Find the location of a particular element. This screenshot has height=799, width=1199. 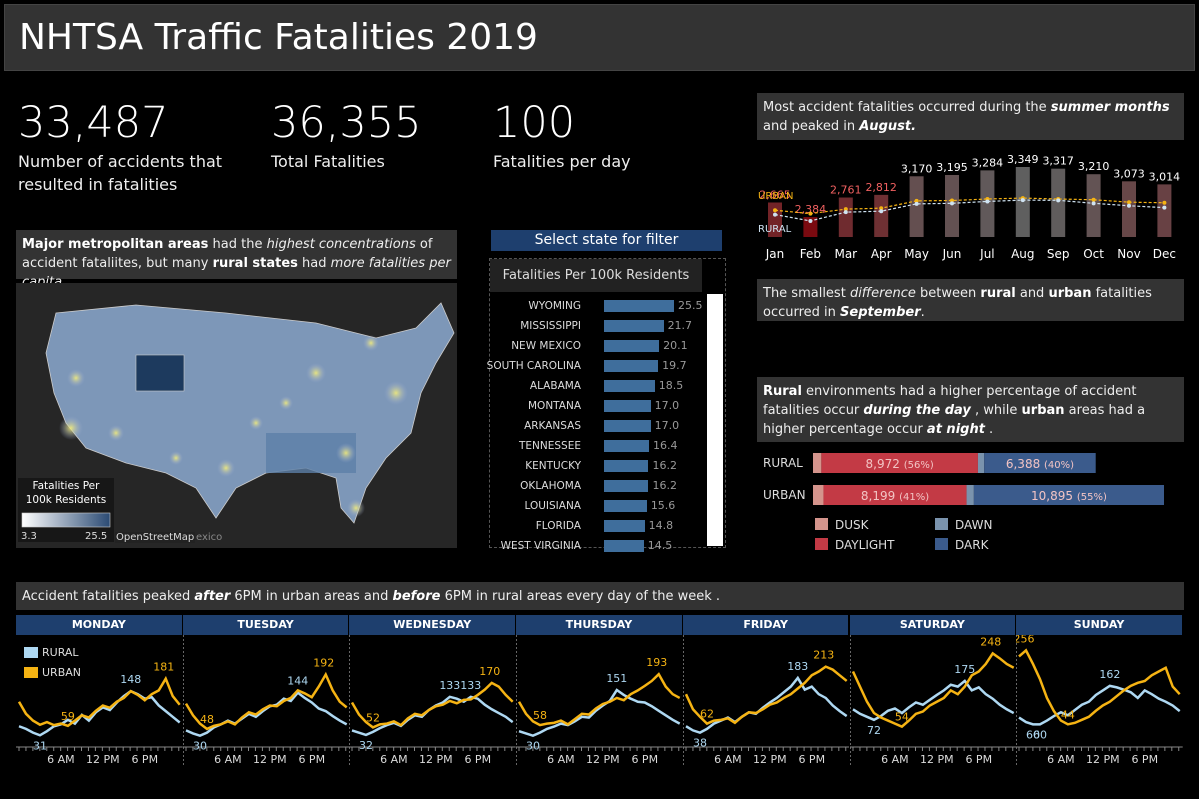

day-chart: 30 48 144 192 6 AM 12 PM 6 PM is located at coordinates (266, 700).